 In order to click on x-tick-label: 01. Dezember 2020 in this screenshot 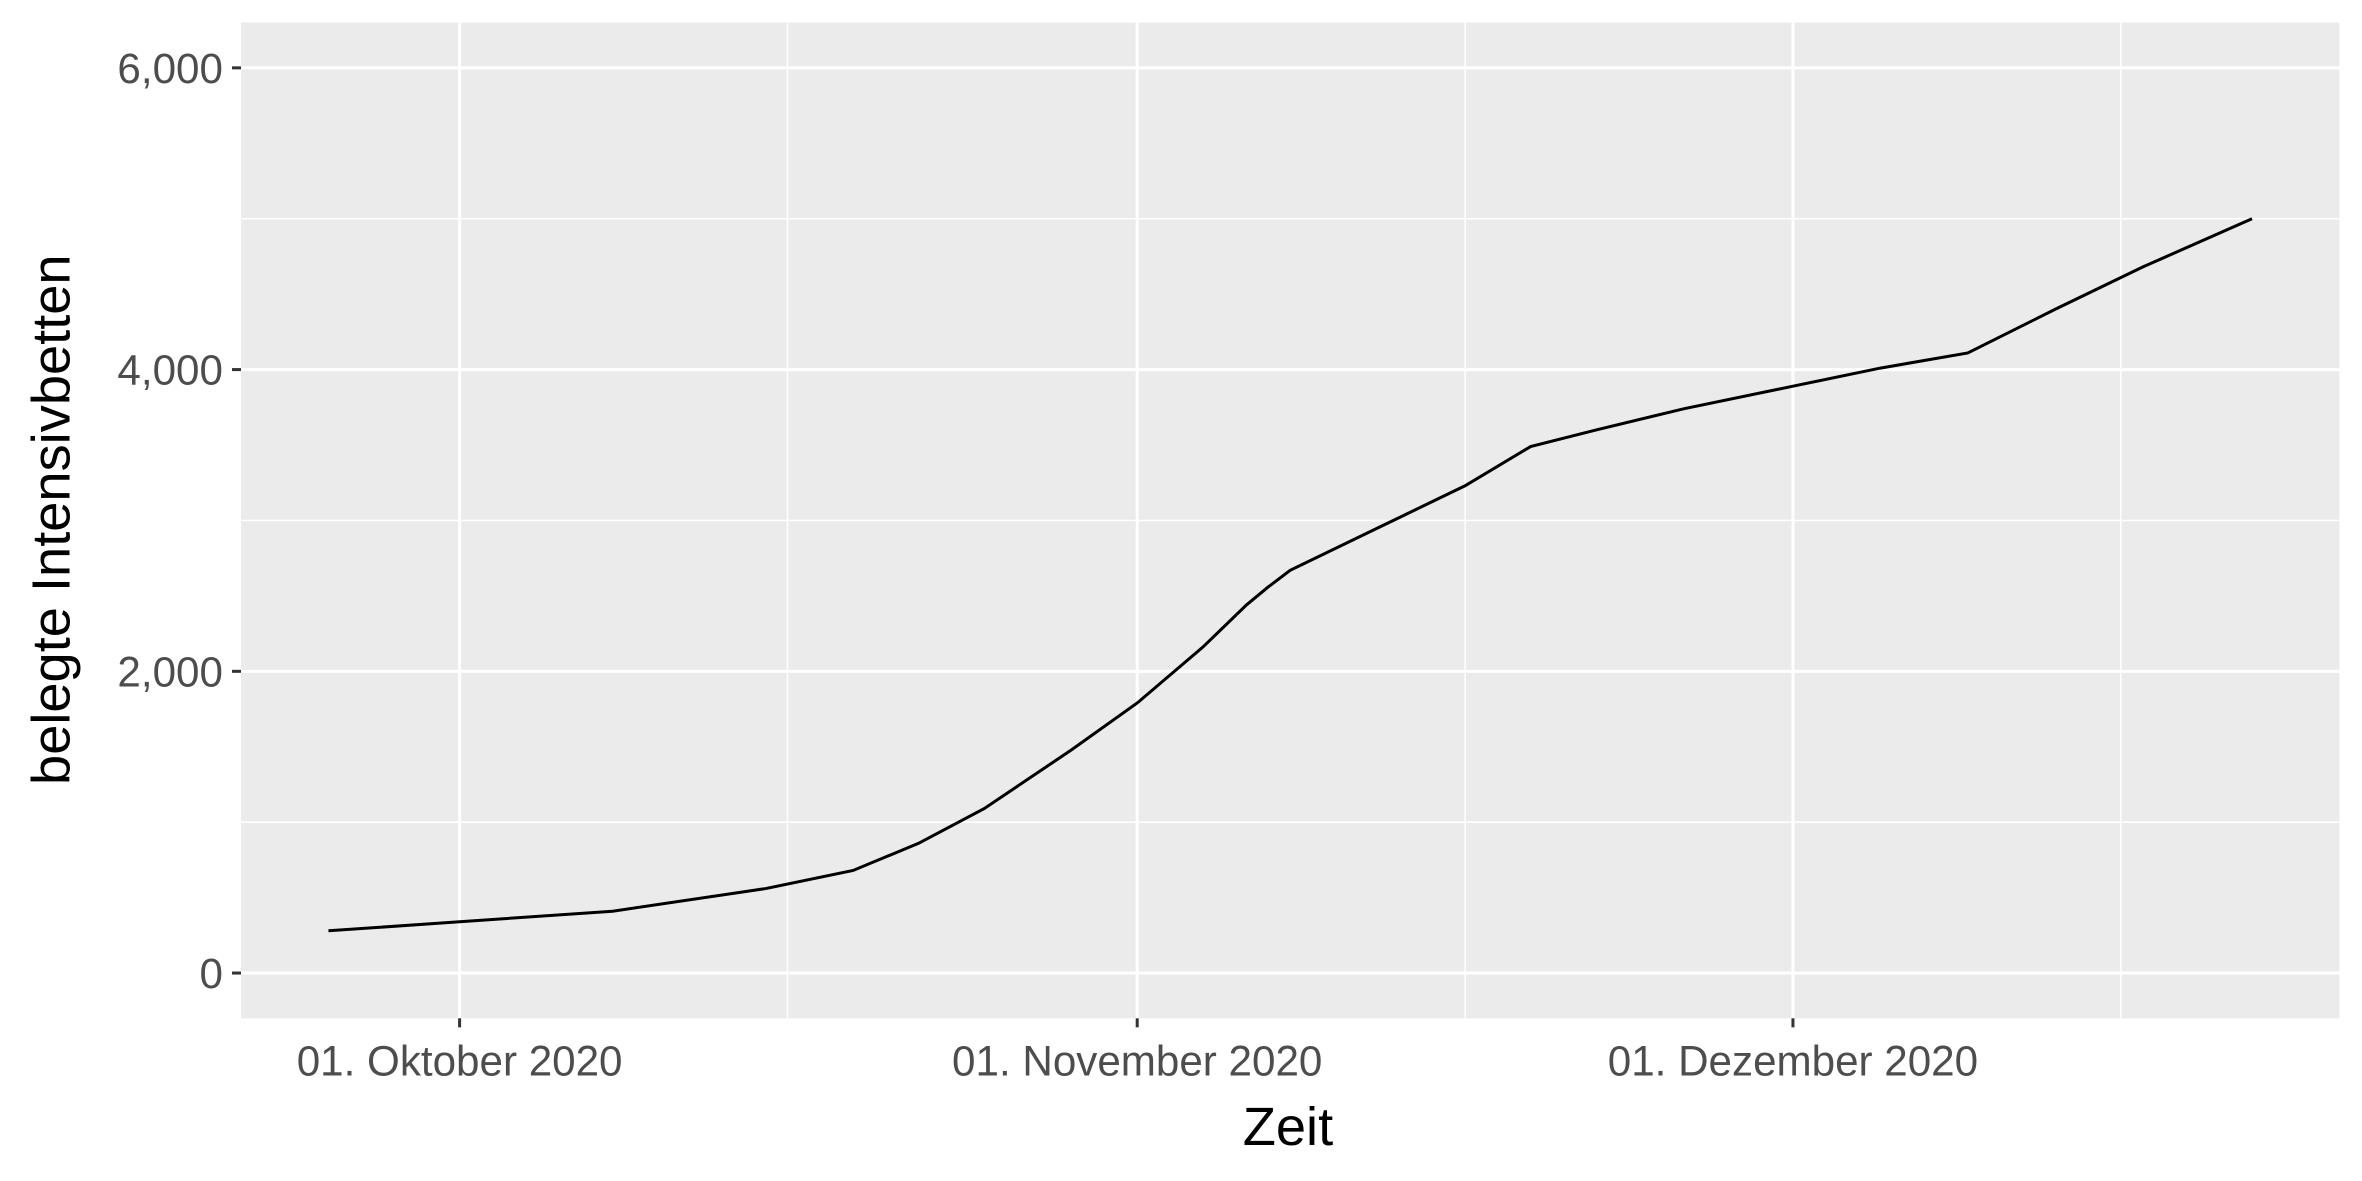, I will do `click(1793, 1061)`.